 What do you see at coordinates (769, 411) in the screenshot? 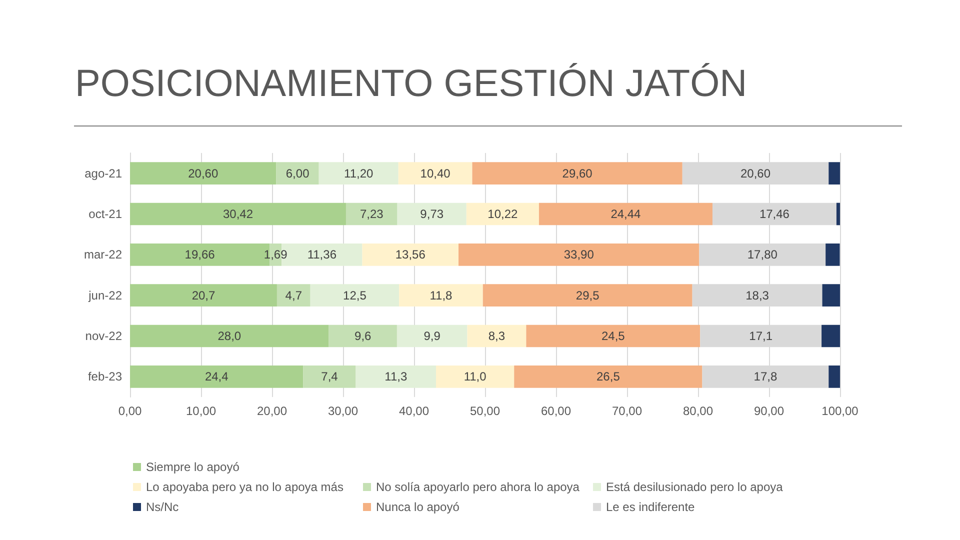
I see `x-tick-label: 90,00` at bounding box center [769, 411].